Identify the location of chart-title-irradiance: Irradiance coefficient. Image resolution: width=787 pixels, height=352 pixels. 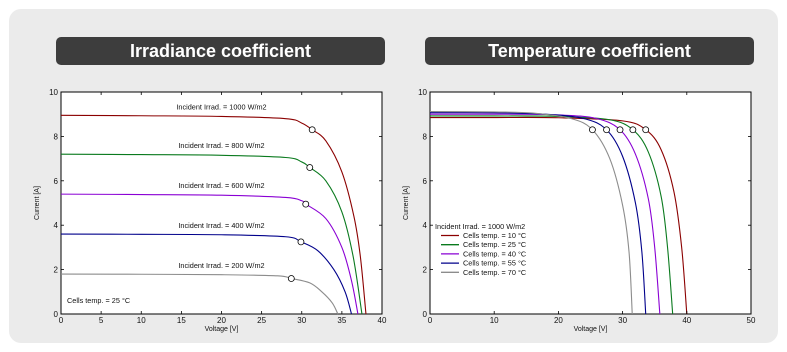
(220, 51).